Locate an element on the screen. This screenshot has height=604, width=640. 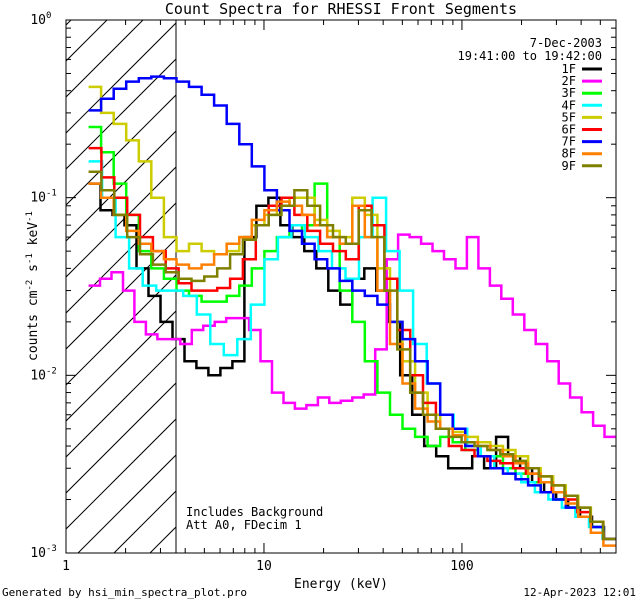
annotation-attenuator: Att A0, FDecim 1 is located at coordinates (244, 525).